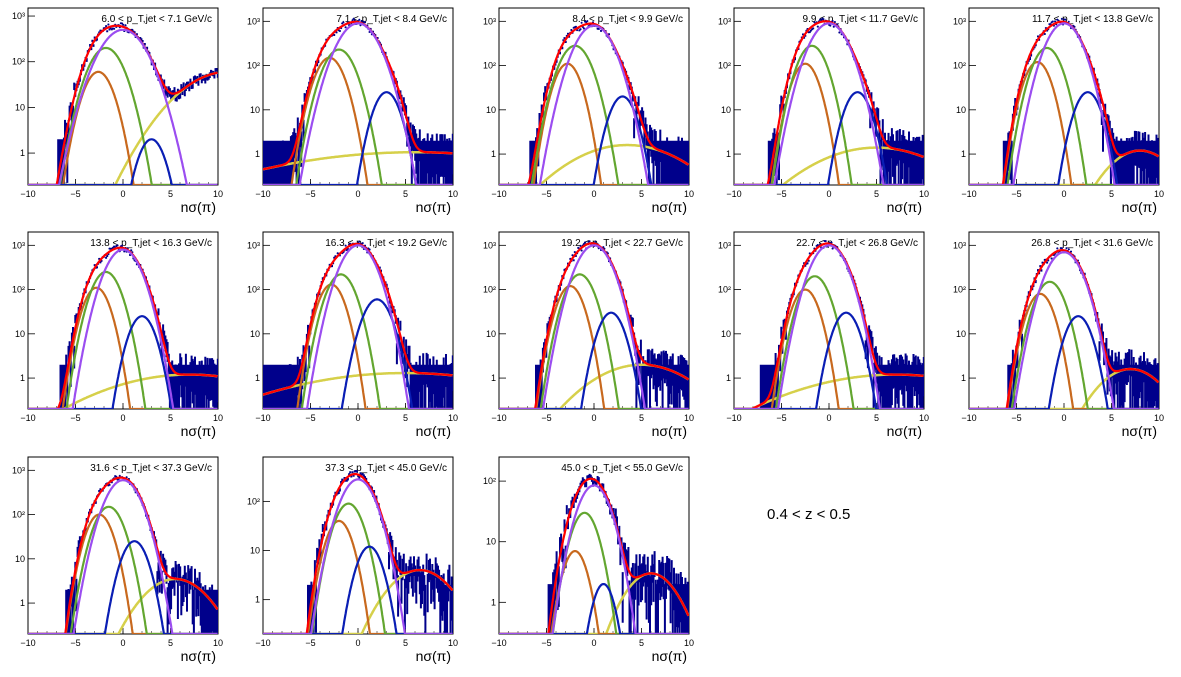 The height and width of the screenshot is (677, 1181). What do you see at coordinates (857, 243) in the screenshot?
I see `panel-title: 22.7 < p_T,jet < 26.8 GeV/c` at bounding box center [857, 243].